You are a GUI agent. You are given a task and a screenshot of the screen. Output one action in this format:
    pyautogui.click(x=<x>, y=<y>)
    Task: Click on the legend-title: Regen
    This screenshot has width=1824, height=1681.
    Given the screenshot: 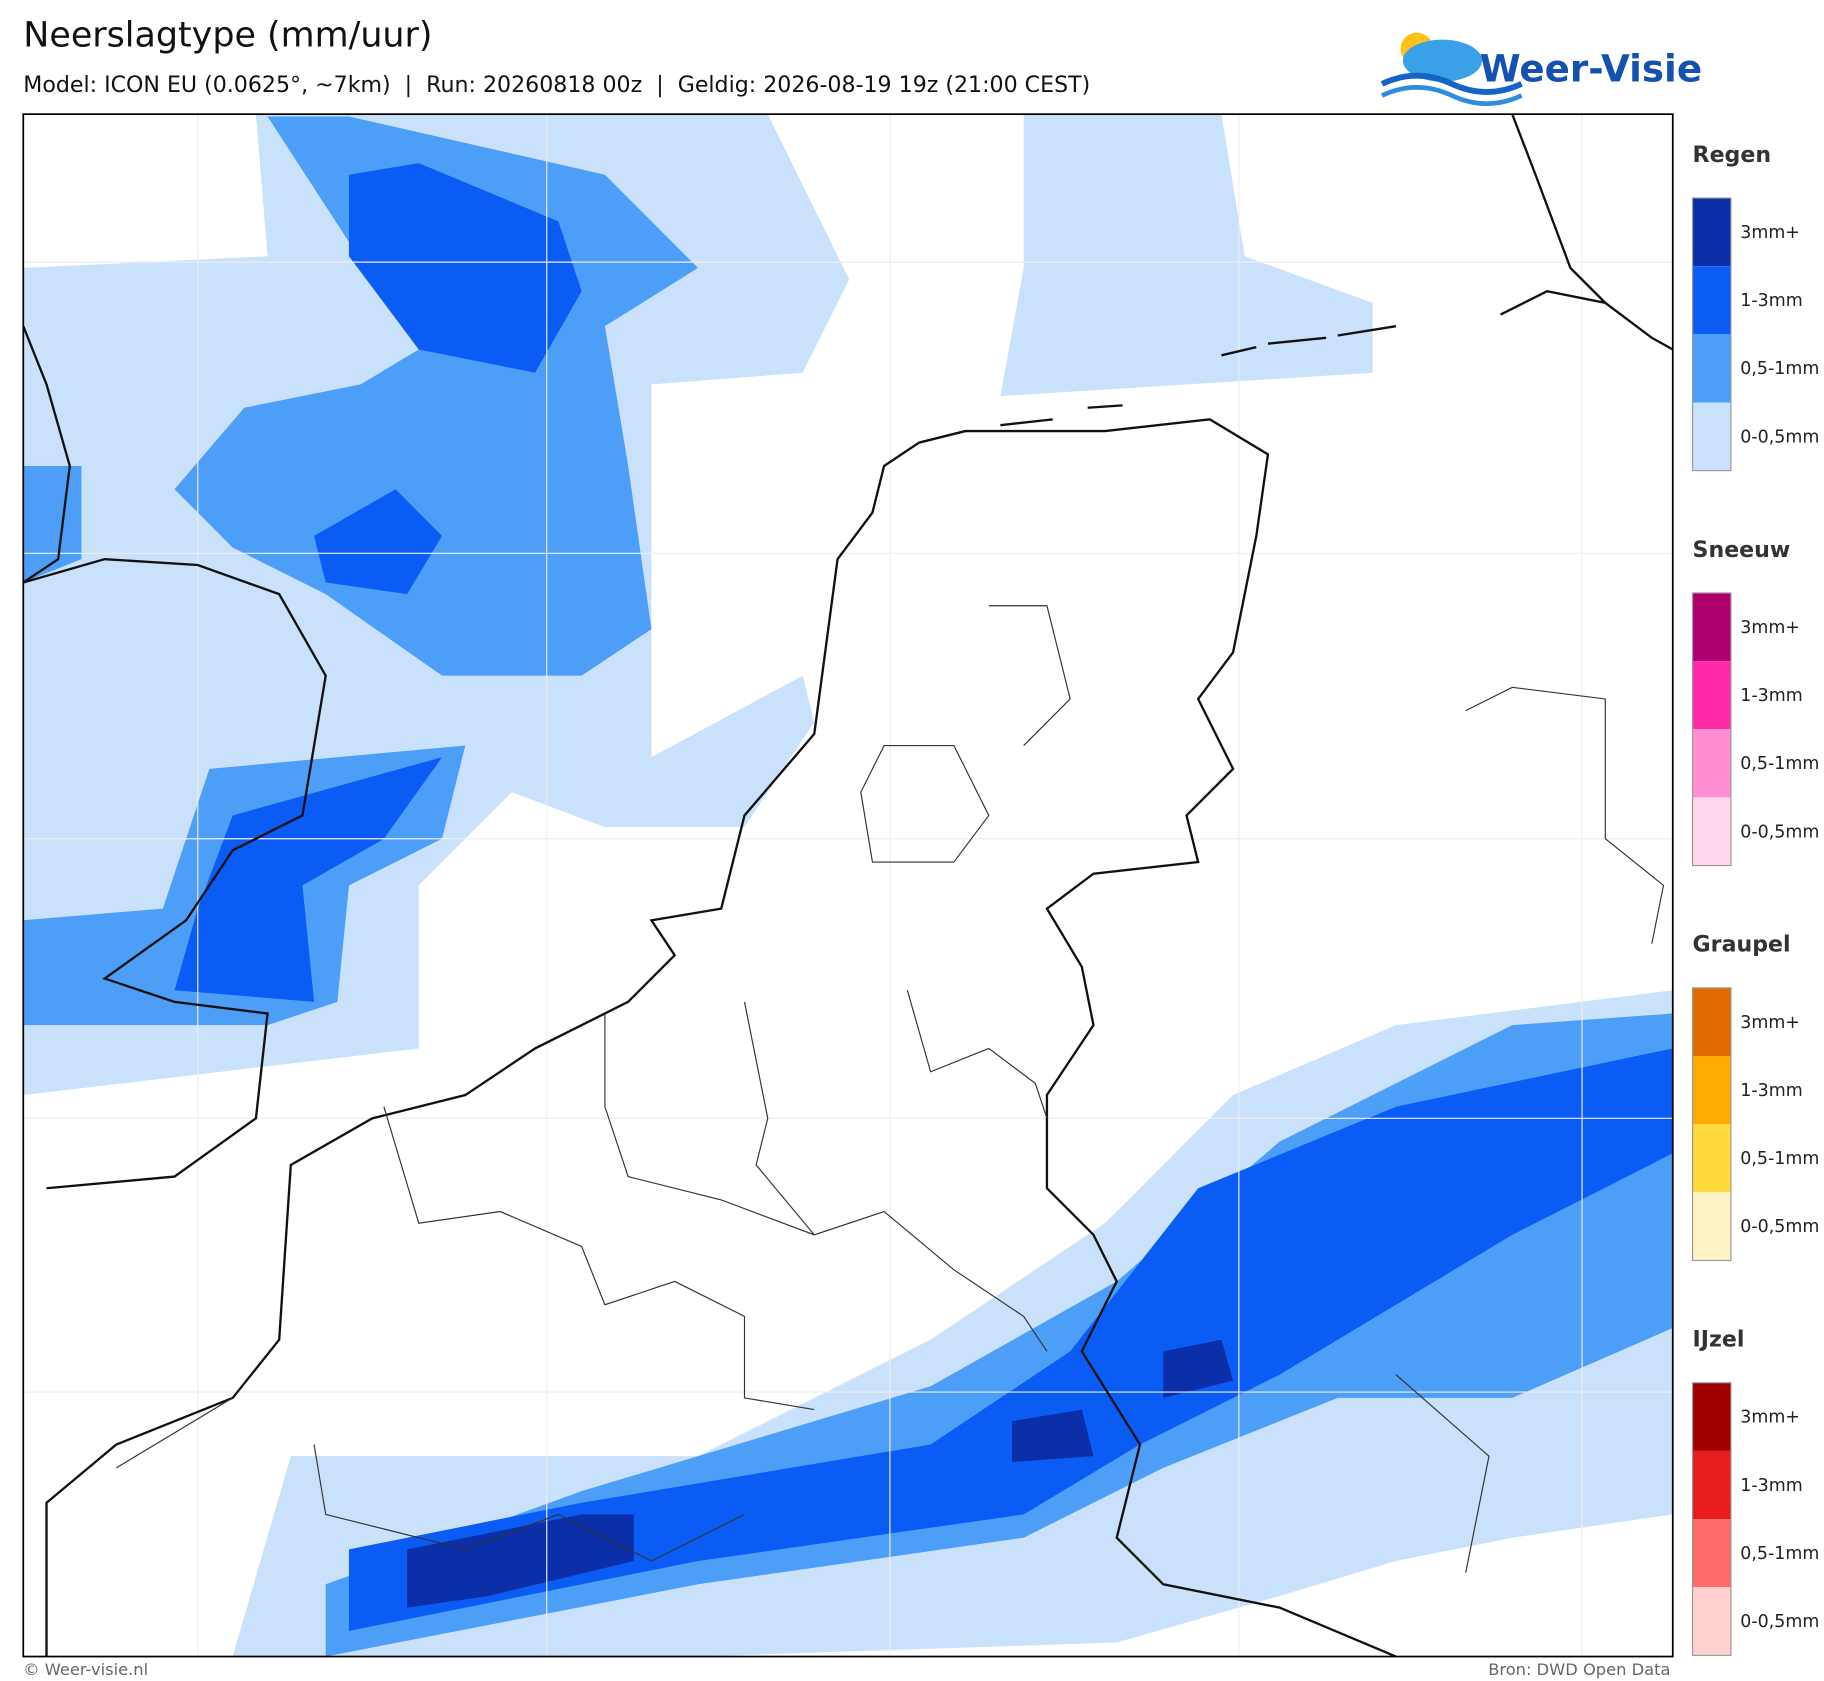 What is the action you would take?
    pyautogui.click(x=1732, y=155)
    